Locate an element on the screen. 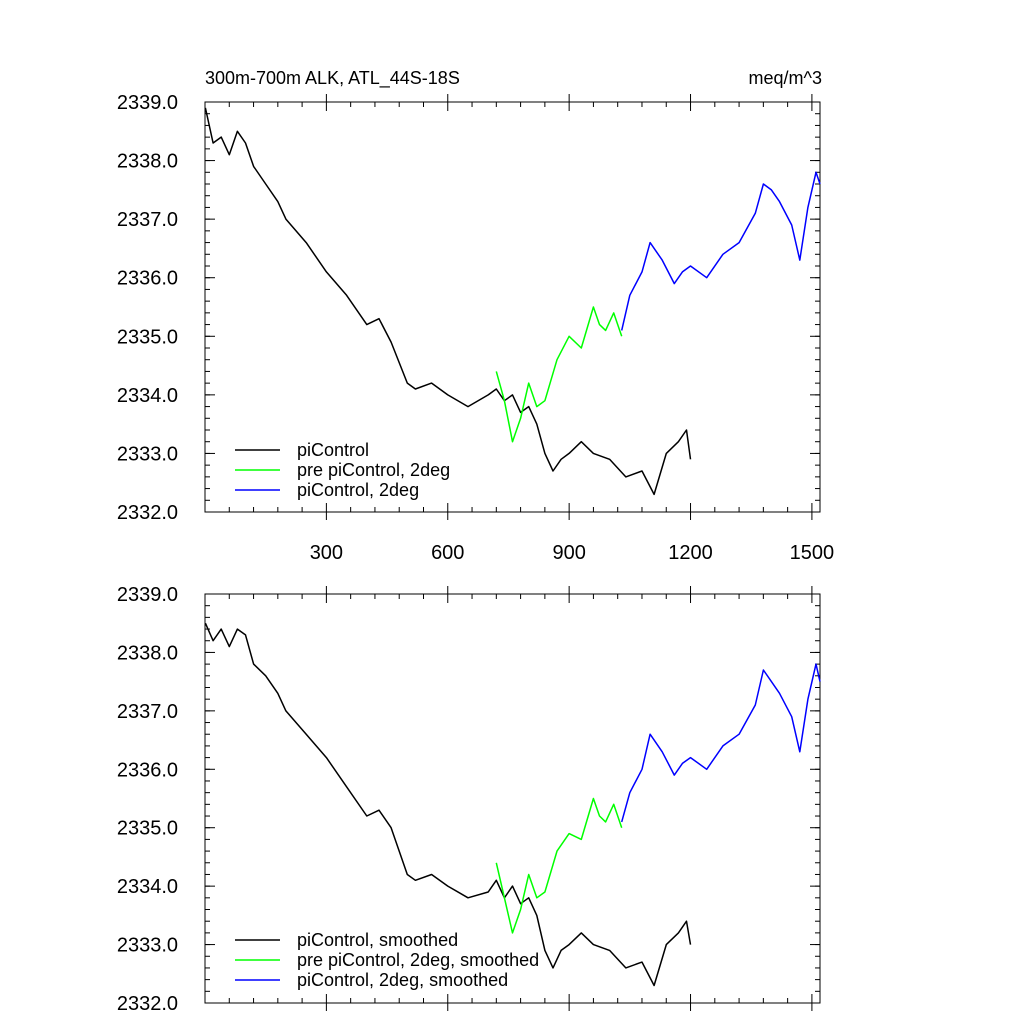 This screenshot has height=1024, width=1024. x-tick-label: 1500 is located at coordinates (812, 553).